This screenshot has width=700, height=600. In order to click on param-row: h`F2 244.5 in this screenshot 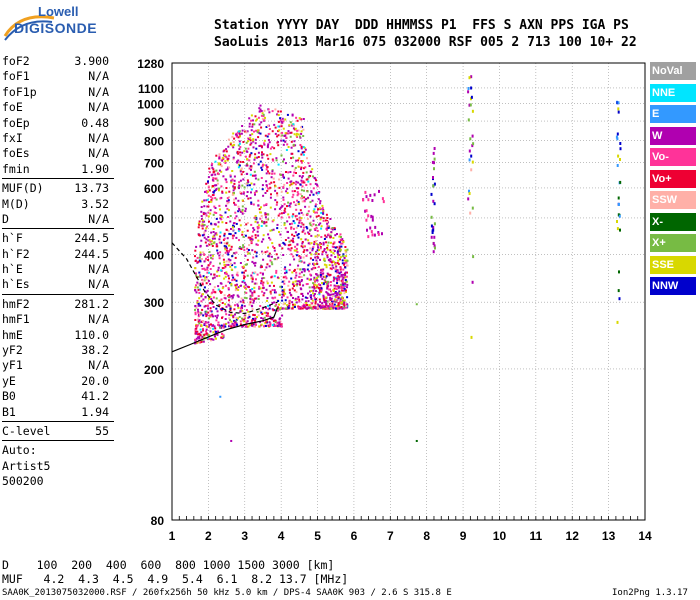, I will do `click(58, 254)`.